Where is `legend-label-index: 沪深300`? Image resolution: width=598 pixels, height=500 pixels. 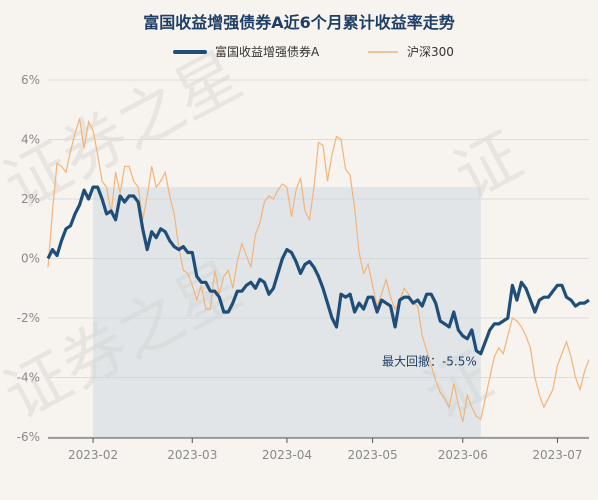
legend-label-index: 沪深300 is located at coordinates (430, 52).